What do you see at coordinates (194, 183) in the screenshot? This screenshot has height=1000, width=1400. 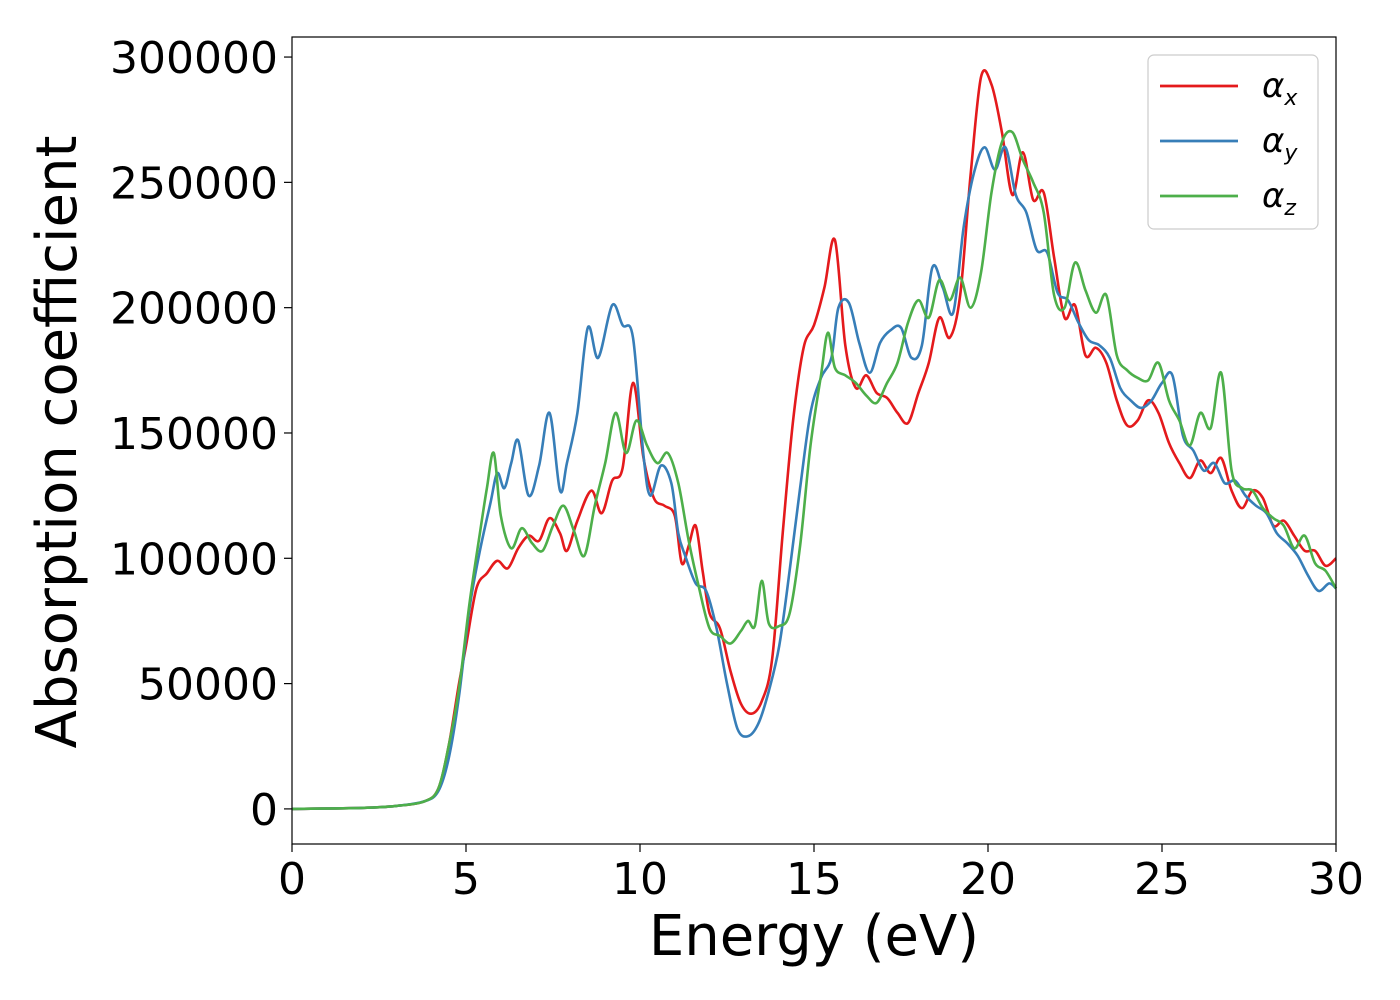 I see `y-tick-label: 250000` at bounding box center [194, 183].